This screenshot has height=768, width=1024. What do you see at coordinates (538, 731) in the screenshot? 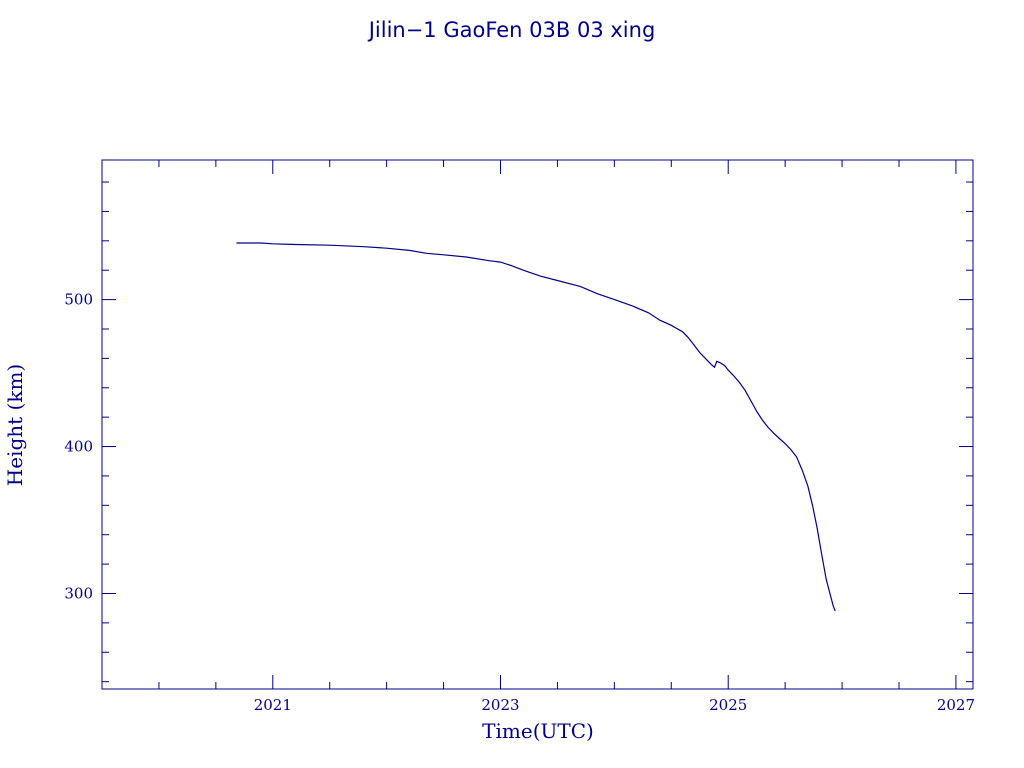
I see `x-axis-title: Time(UTC)` at bounding box center [538, 731].